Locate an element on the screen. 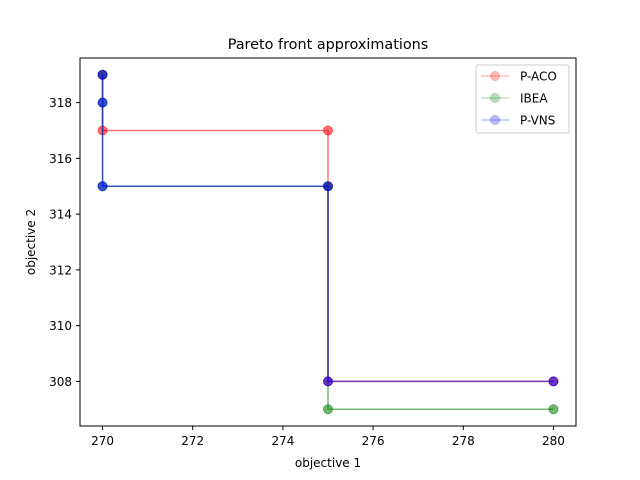 This screenshot has width=640, height=480. x-tick-label-278: 278 is located at coordinates (463, 441).